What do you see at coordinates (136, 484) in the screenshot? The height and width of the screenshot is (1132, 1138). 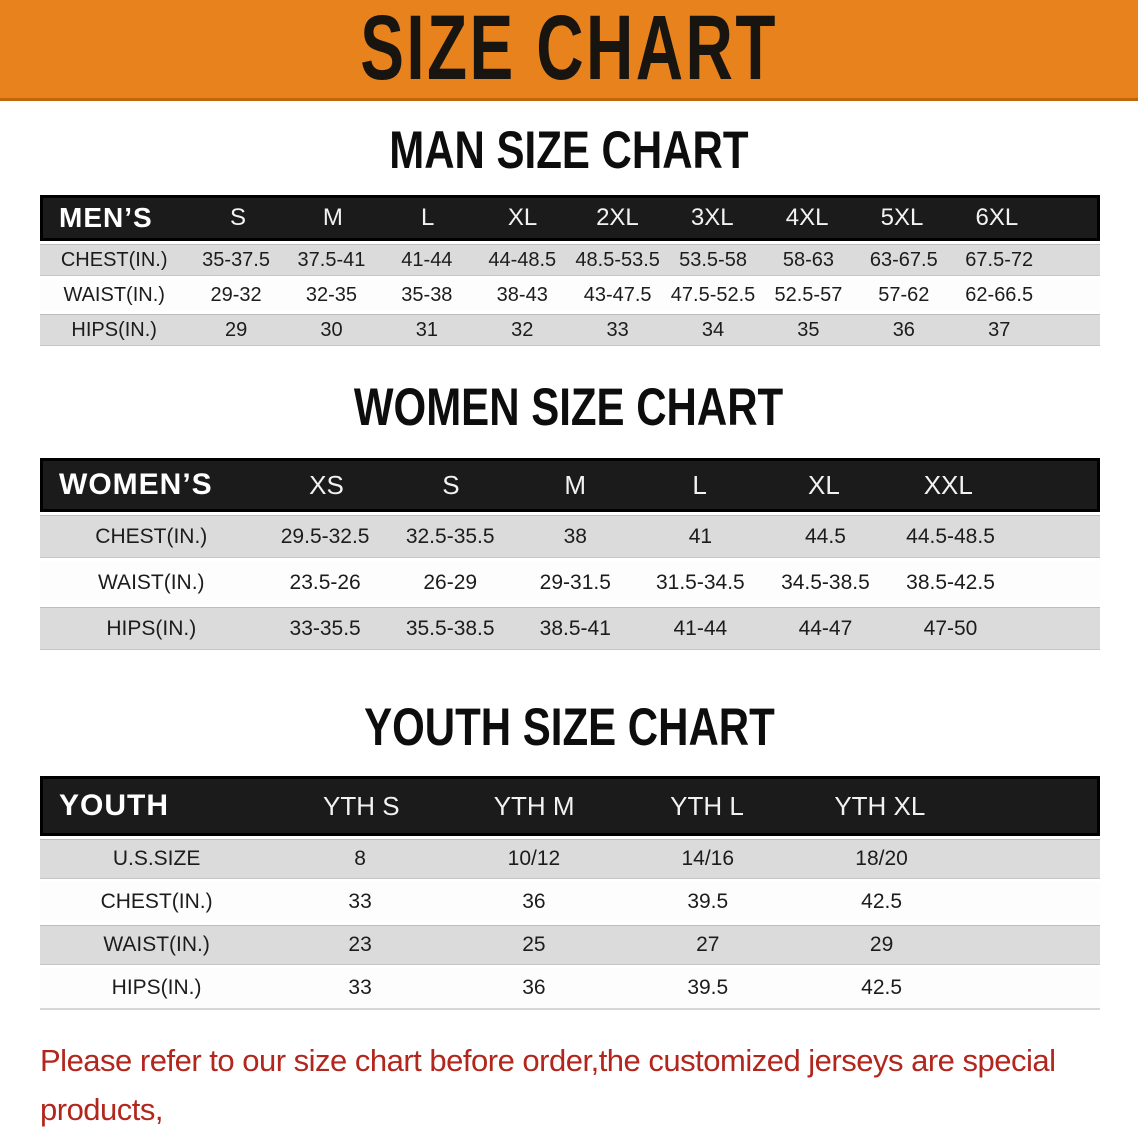 I see `women-corner-label: WOMEN’S` at bounding box center [136, 484].